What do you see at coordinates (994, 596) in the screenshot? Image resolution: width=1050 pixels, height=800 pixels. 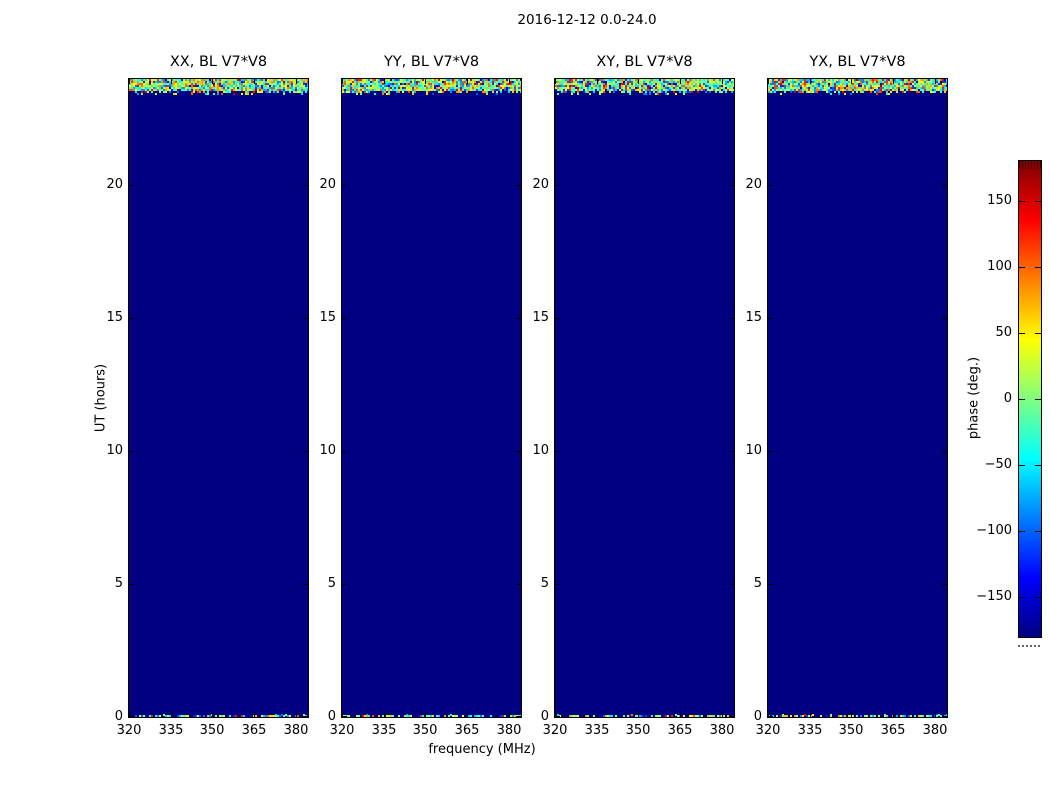 I see `colorbar-tick-label: −150` at bounding box center [994, 596].